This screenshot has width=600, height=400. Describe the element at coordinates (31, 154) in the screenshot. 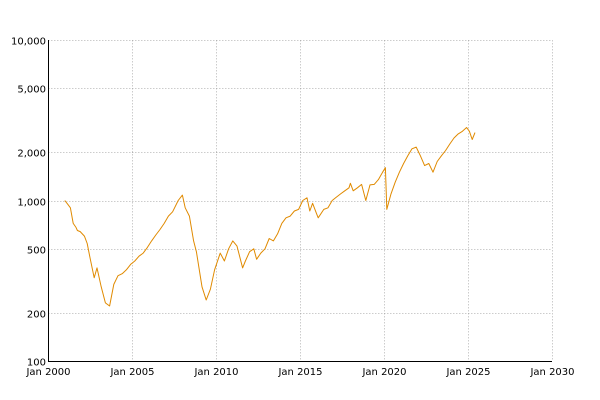

I see `y-tick-label: 2,000` at that location.